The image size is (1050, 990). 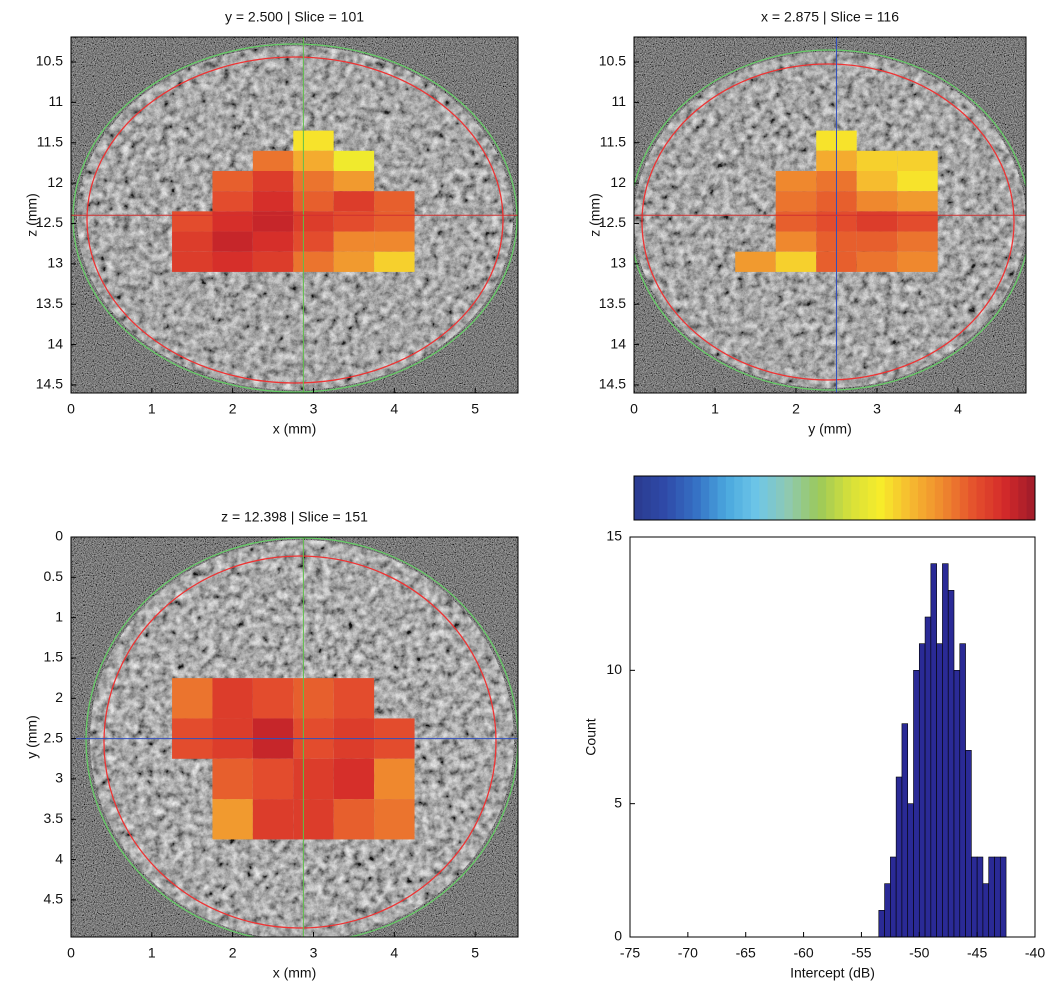 I want to click on y-tick-label: 13, so click(x=55, y=263).